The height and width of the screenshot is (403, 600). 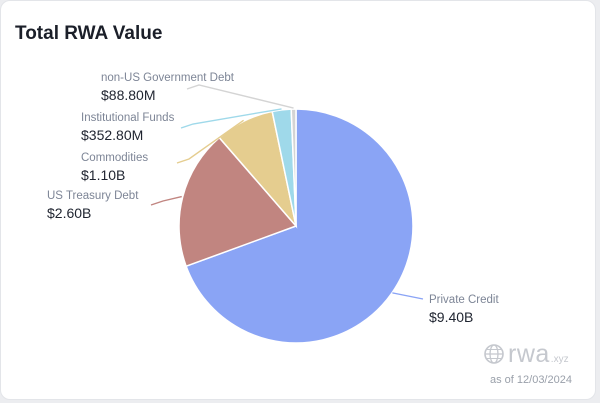 I want to click on slice-label-name: non-US Government Debt, so click(x=168, y=78).